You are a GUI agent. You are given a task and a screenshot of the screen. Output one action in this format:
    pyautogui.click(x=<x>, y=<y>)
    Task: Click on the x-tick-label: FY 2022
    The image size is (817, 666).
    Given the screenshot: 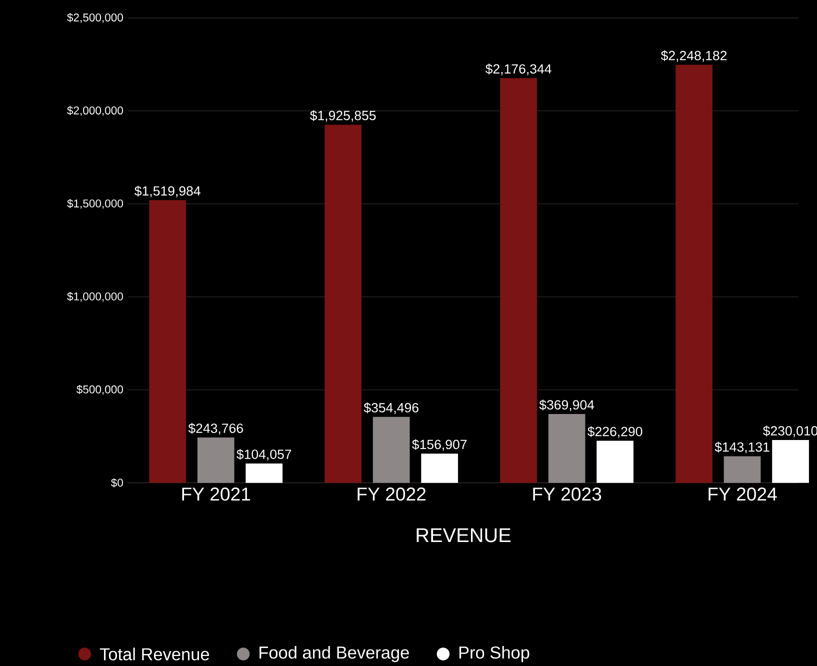 What is the action you would take?
    pyautogui.click(x=392, y=494)
    